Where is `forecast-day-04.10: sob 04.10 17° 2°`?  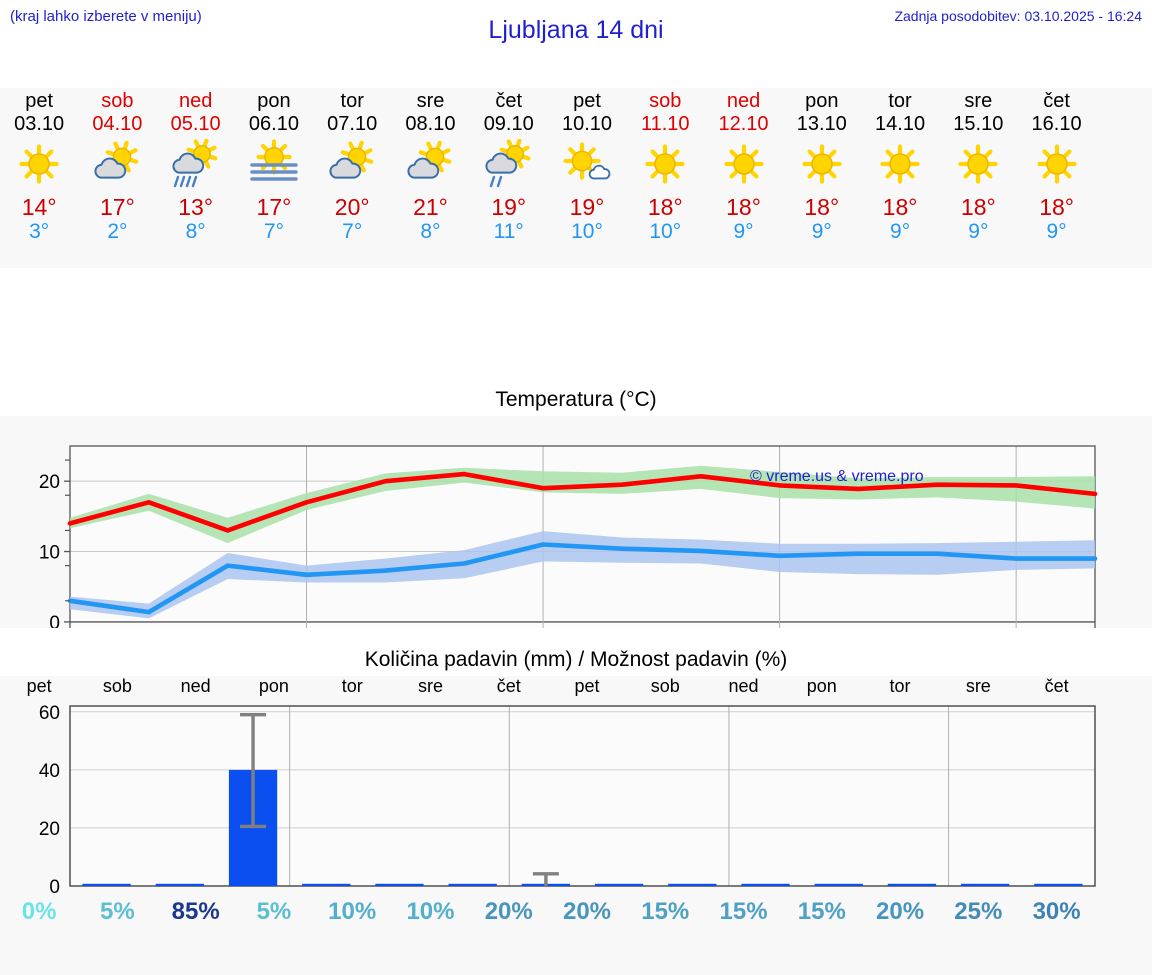 forecast-day-04.10: sob 04.10 17° 2° is located at coordinates (117, 178).